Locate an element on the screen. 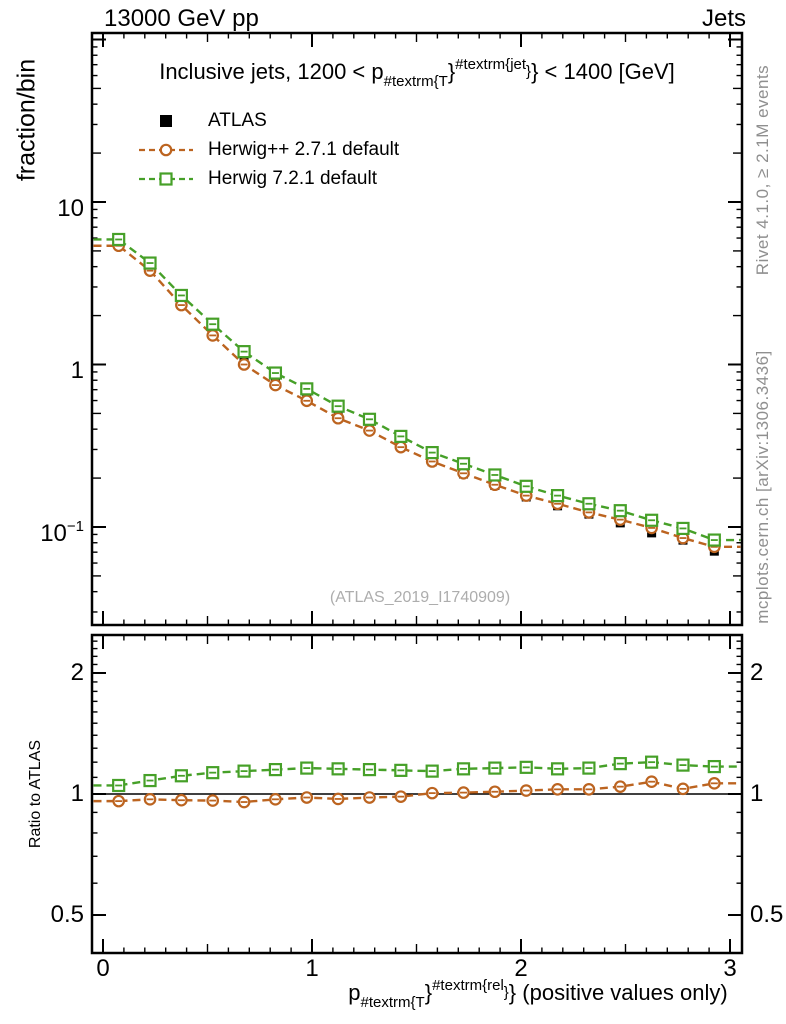 This screenshot has height=1024, width=786. series-ratio-herwig7 is located at coordinates (417, 774).